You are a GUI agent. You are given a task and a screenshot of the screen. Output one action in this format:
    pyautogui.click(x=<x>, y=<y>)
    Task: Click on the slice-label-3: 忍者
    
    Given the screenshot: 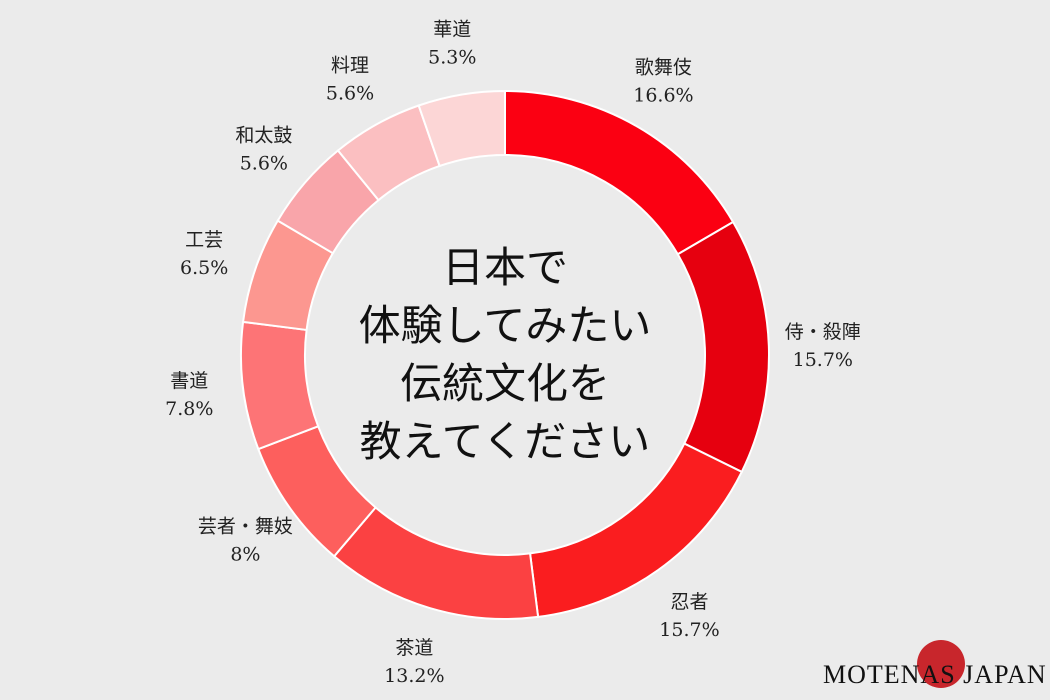 What is the action you would take?
    pyautogui.click(x=689, y=602)
    